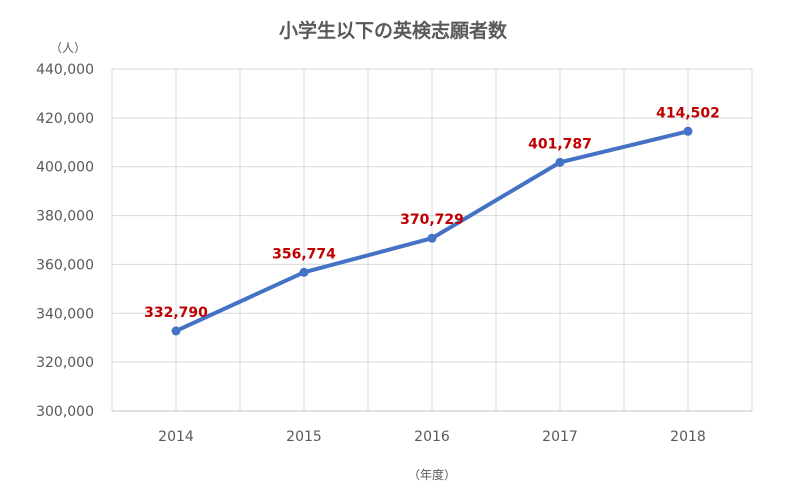  What do you see at coordinates (65, 363) in the screenshot?
I see `y-tick-label: 320,000` at bounding box center [65, 363].